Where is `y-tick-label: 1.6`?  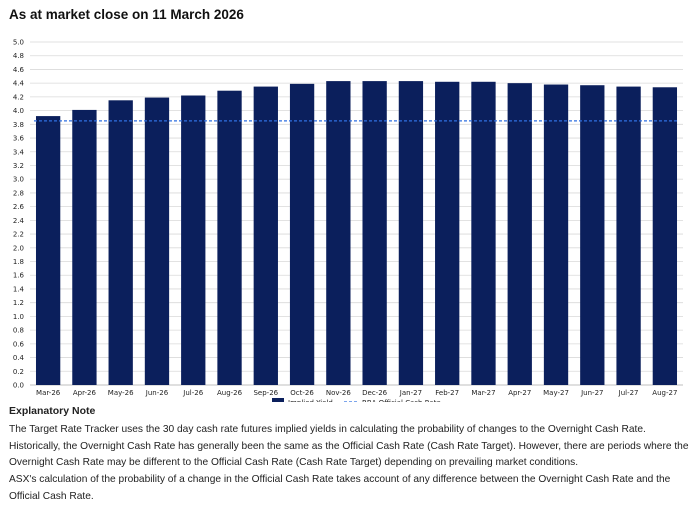 y-tick-label: 1.6 is located at coordinates (19, 276).